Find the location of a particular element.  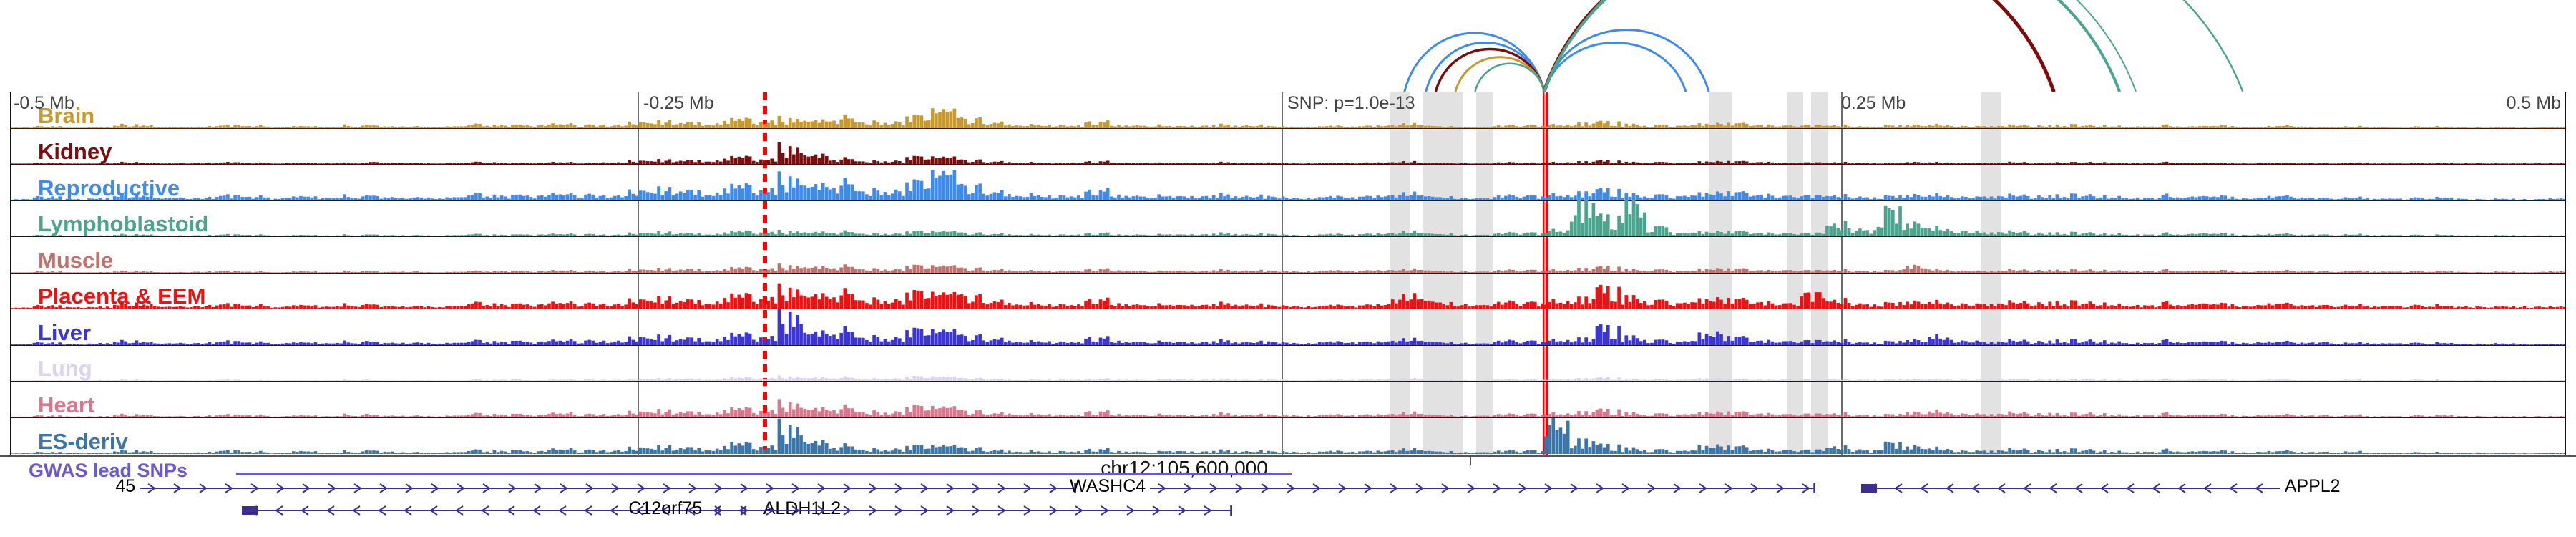

track-heart: Heart is located at coordinates (1288, 400).